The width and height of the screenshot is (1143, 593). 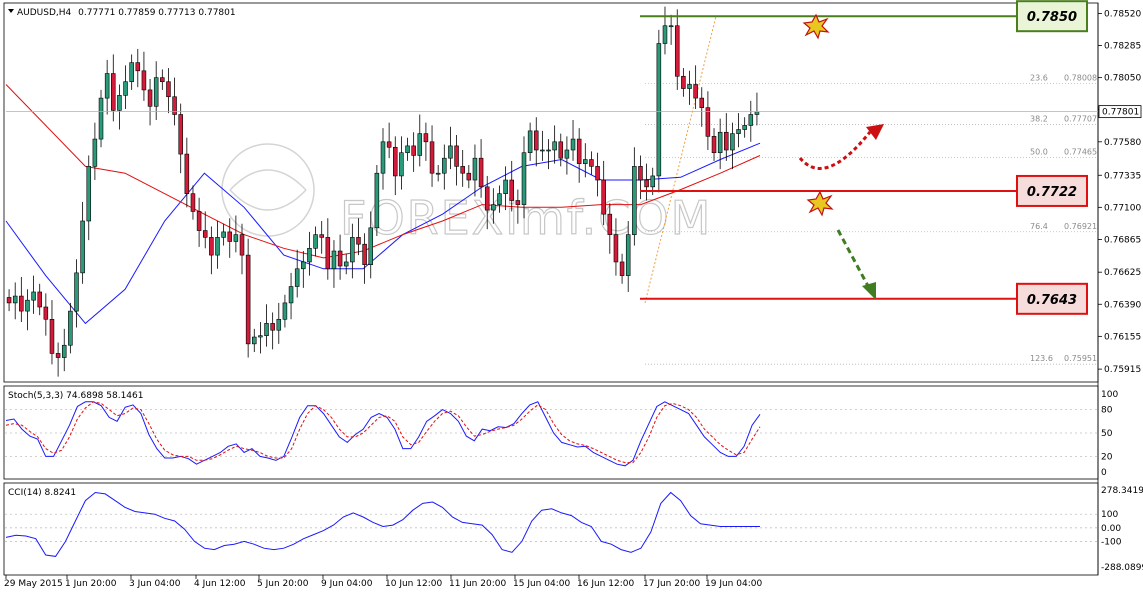 I want to click on cci-layer: 278.3419 100 0.00 -100 -288.0899, so click(x=574, y=529).